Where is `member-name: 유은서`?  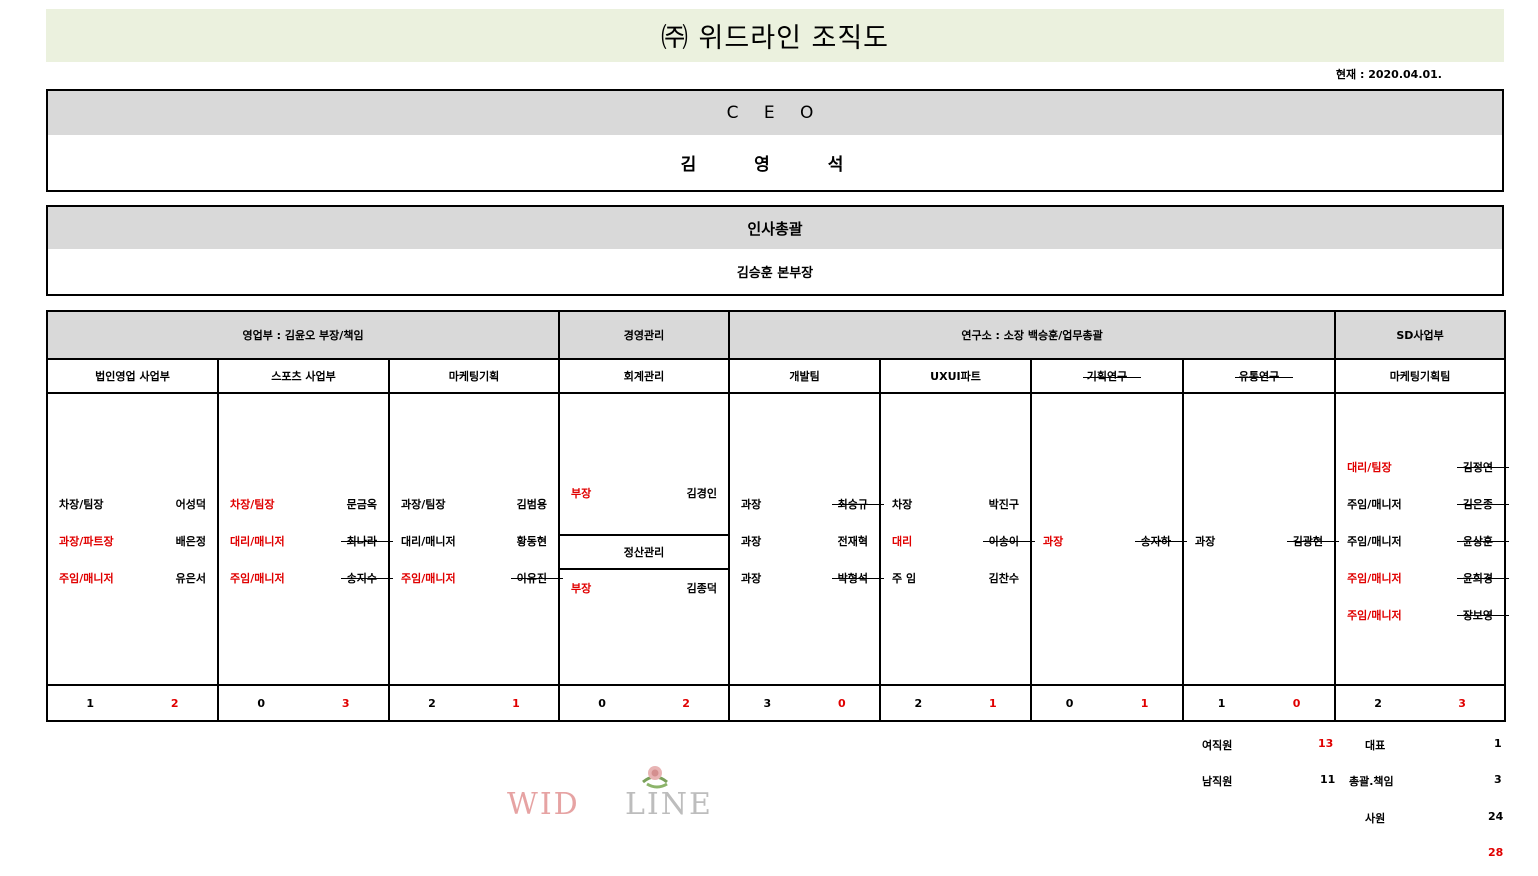
member-name: 유은서 is located at coordinates (190, 578).